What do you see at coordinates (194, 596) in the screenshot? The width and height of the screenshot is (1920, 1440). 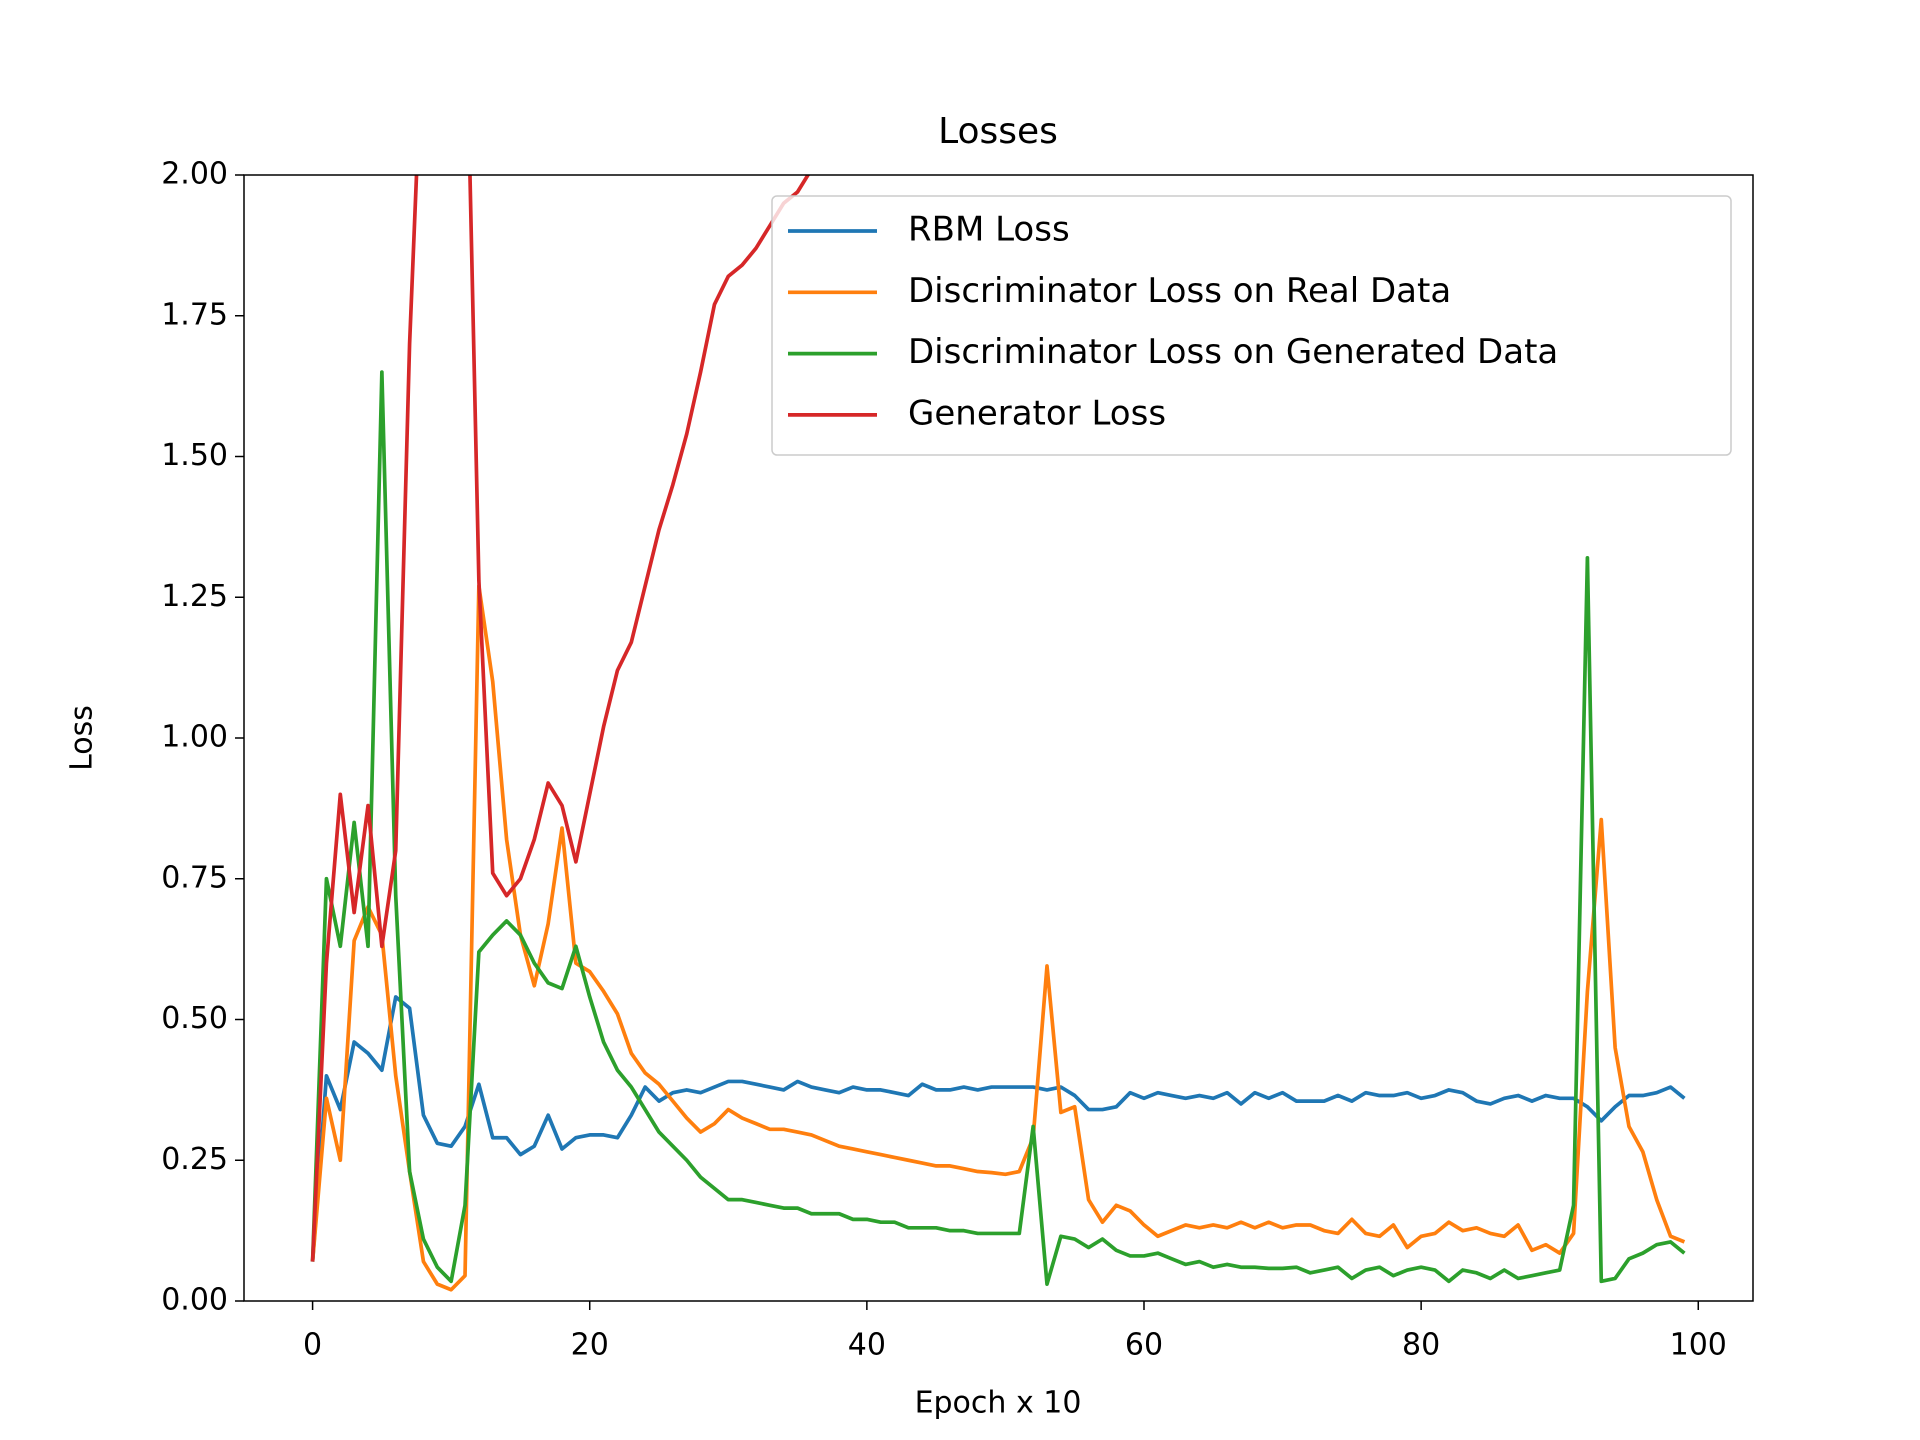 I see `y-tick-label: 1.25` at bounding box center [194, 596].